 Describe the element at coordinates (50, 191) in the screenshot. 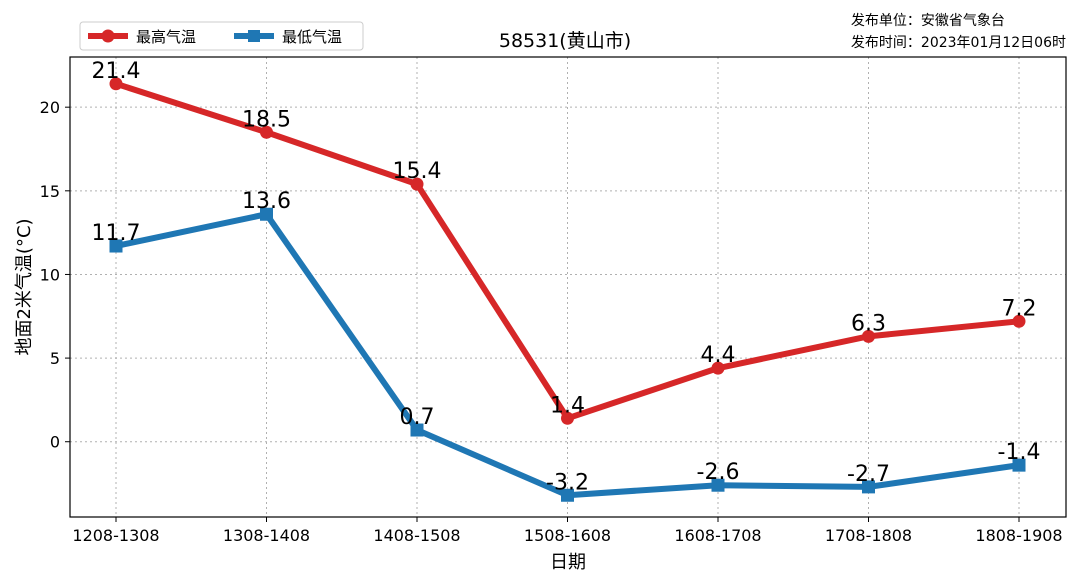

I see `y-tick-label: 15` at that location.